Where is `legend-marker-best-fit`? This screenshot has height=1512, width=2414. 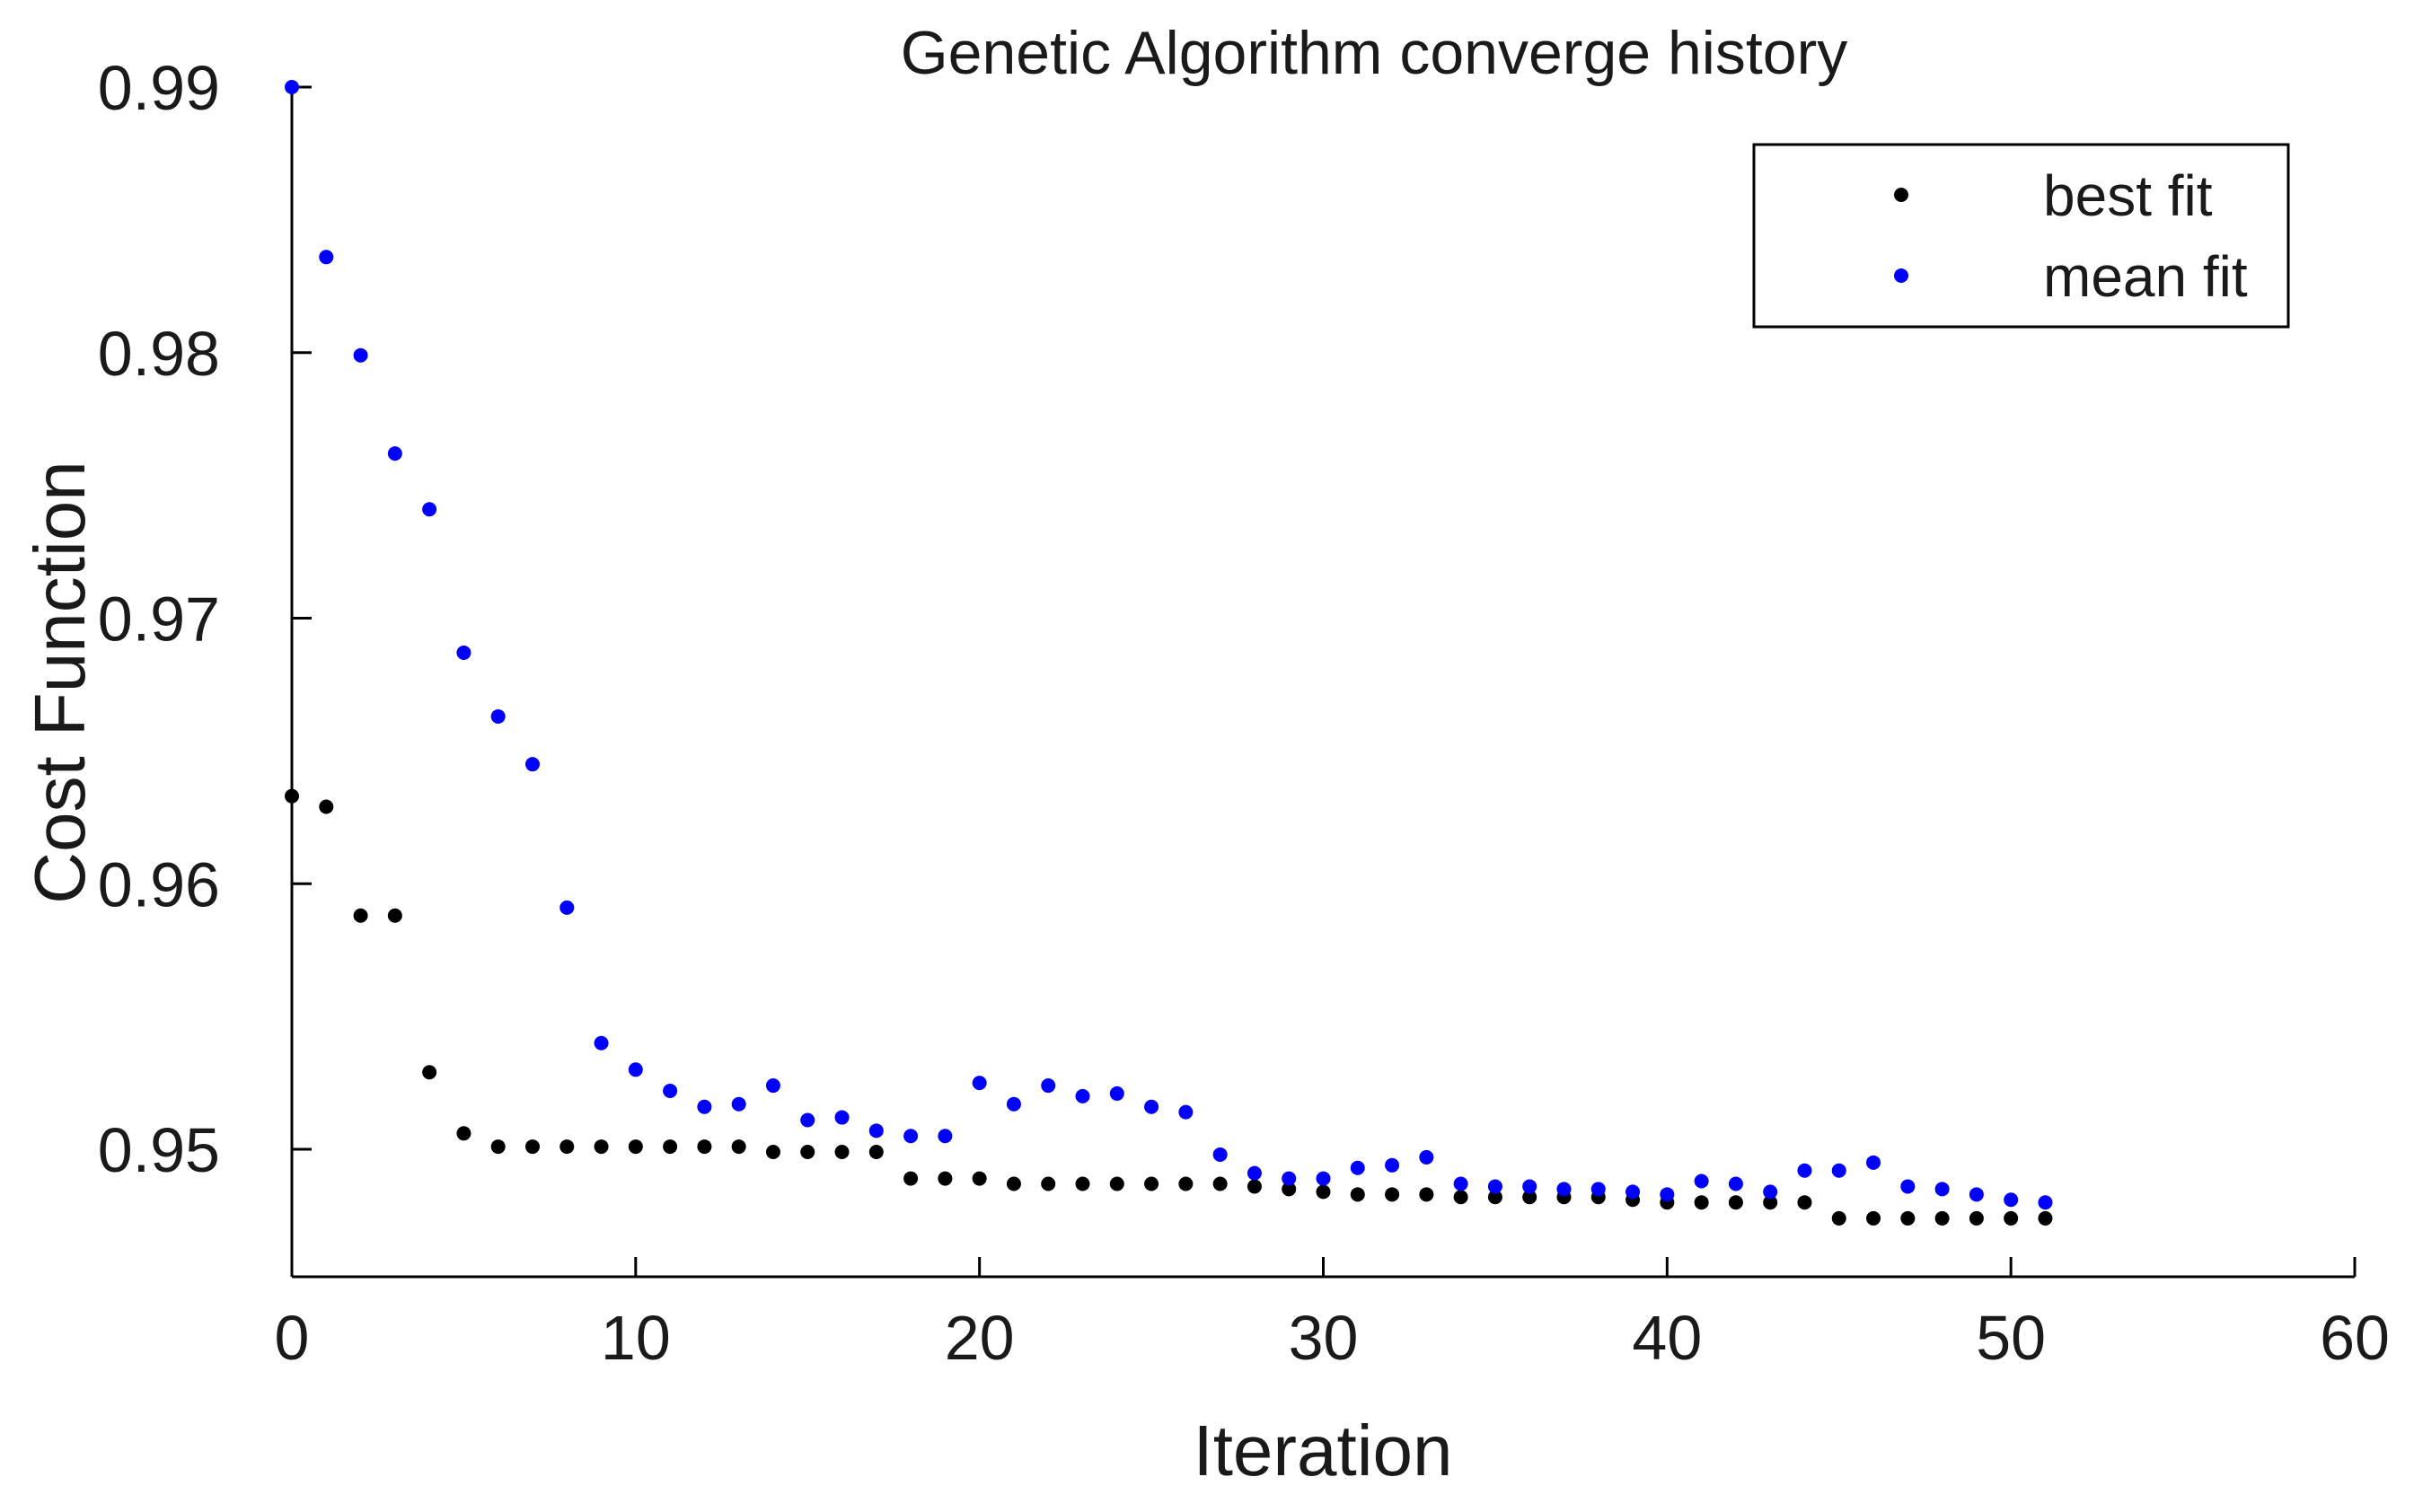 legend-marker-best-fit is located at coordinates (1901, 195).